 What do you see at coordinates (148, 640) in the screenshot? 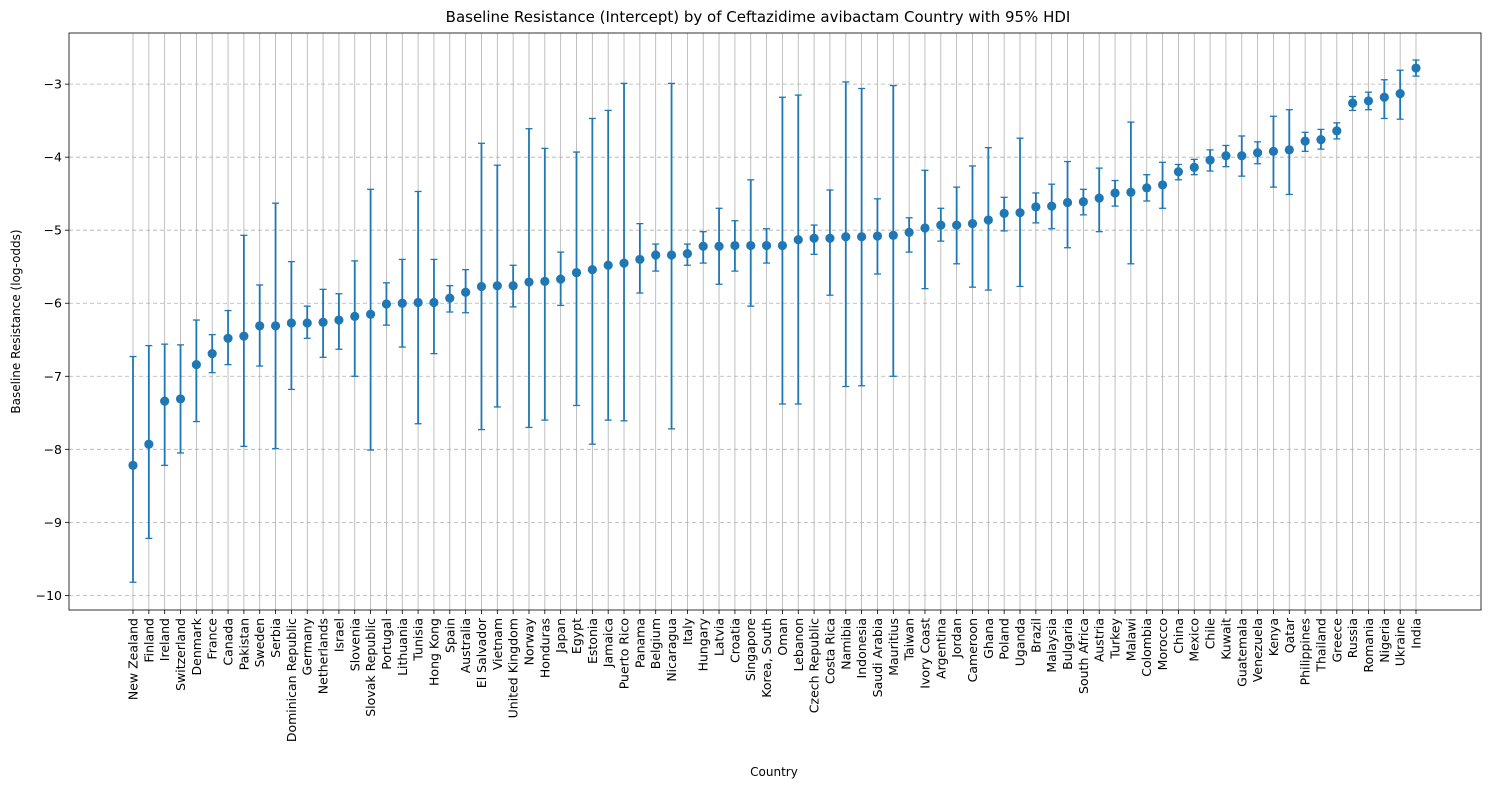
I see `x-tick-label: Finland` at bounding box center [148, 640].